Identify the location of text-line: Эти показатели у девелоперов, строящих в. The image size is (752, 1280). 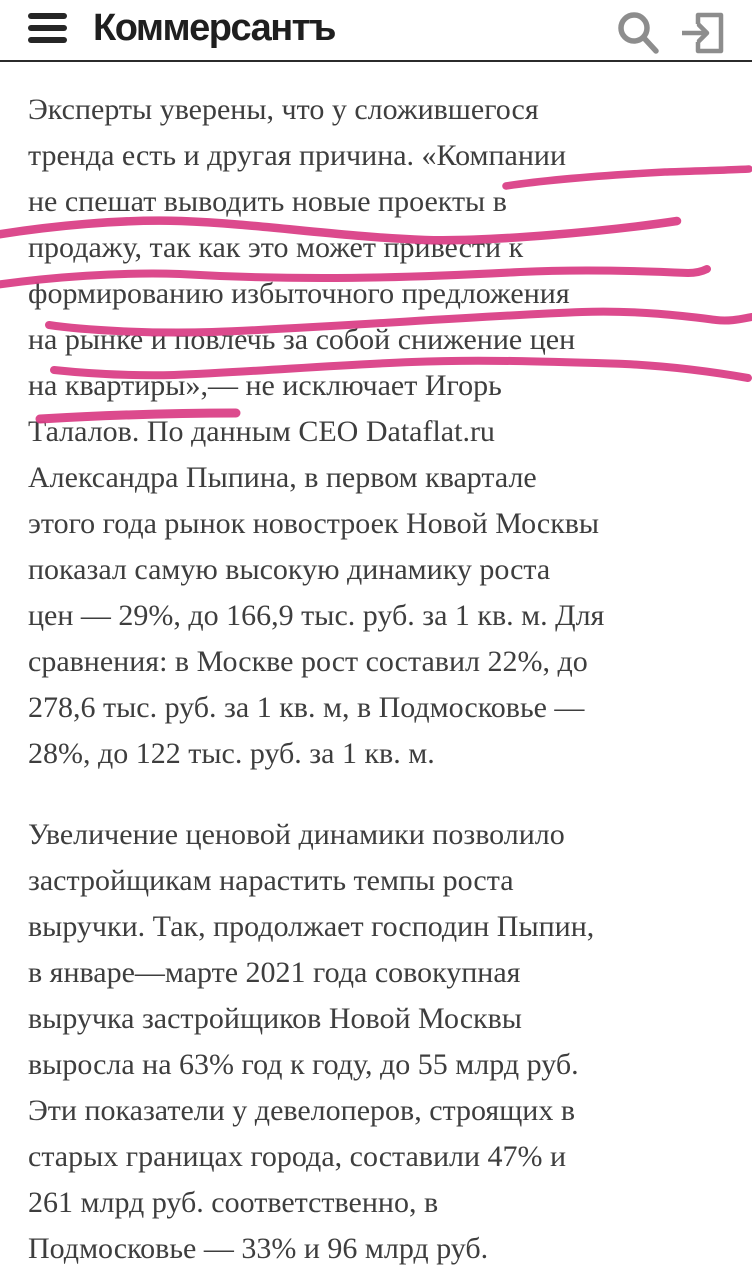
(302, 1110).